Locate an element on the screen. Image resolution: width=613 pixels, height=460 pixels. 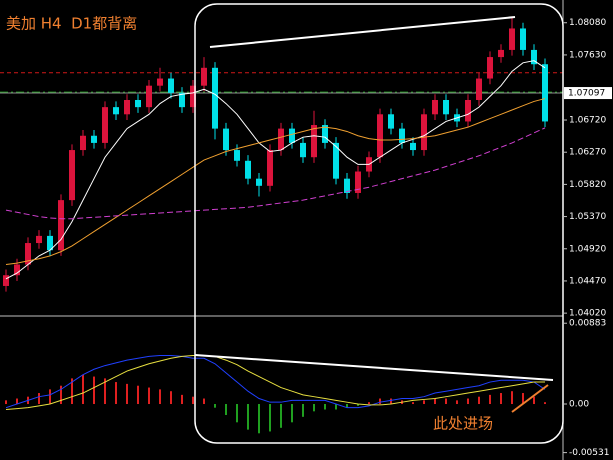
price-divergence-line is located at coordinates (362, 32).